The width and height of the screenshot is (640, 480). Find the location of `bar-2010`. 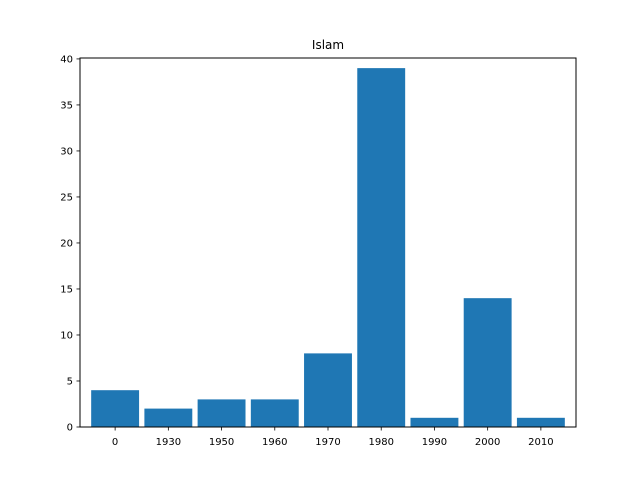

bar-2010 is located at coordinates (540, 422).